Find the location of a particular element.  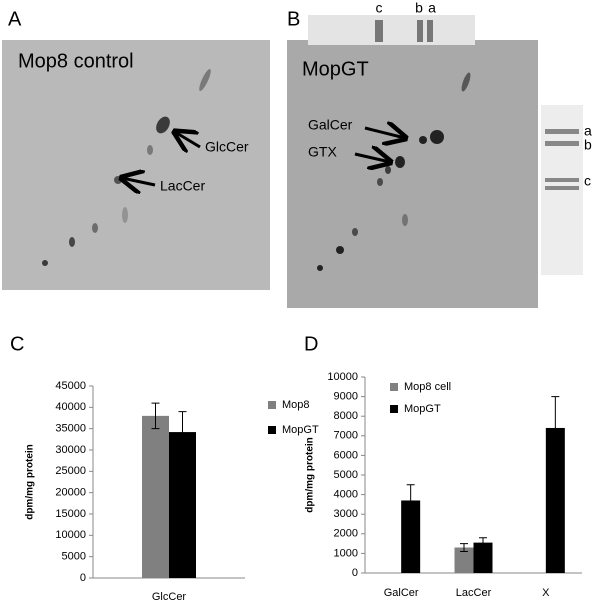

x-tick-label: GlcCer is located at coordinates (169, 597).